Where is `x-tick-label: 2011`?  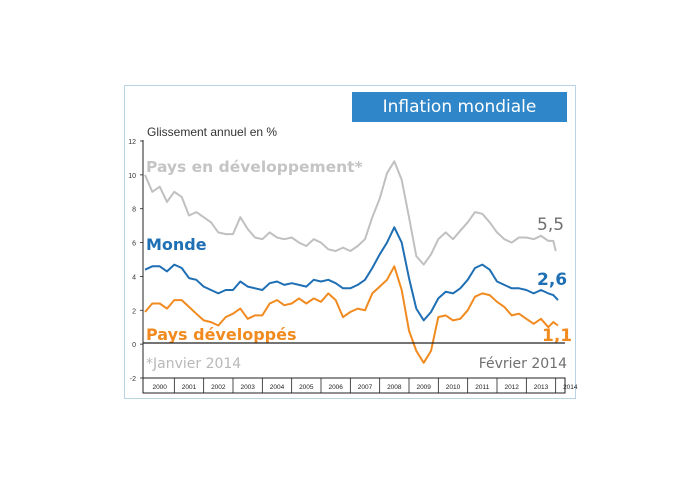
x-tick-label: 2011 is located at coordinates (482, 387).